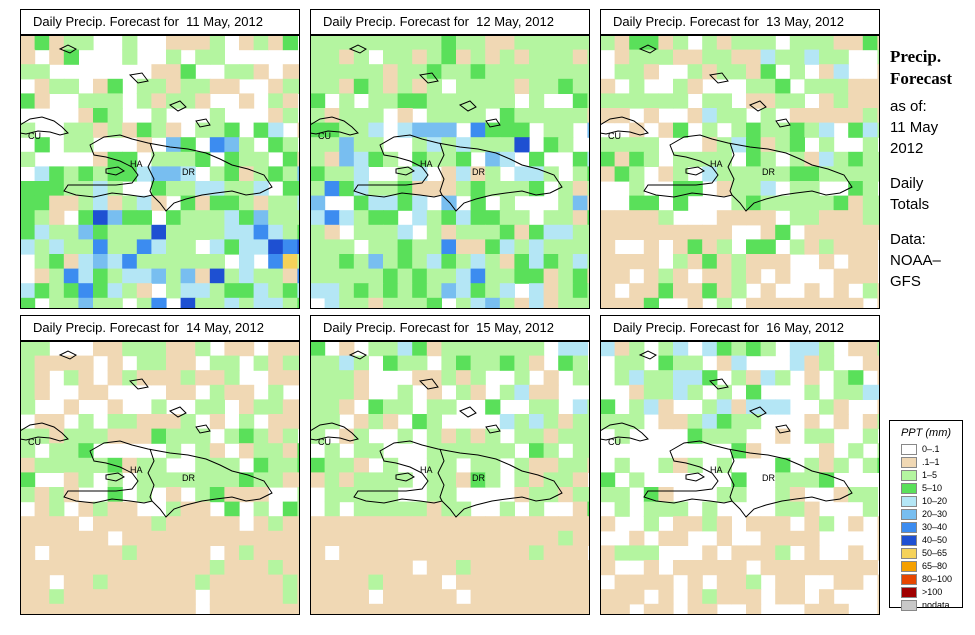 The width and height of the screenshot is (975, 635). I want to click on map-frame, so click(160, 172).